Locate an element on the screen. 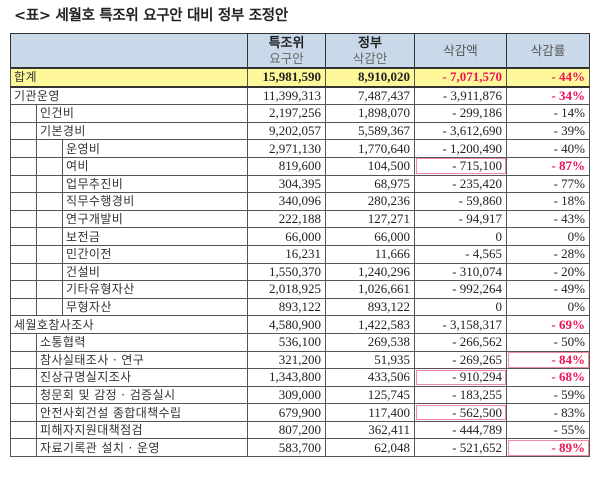 The image size is (600, 478). request-value: 309,000 is located at coordinates (287, 395).